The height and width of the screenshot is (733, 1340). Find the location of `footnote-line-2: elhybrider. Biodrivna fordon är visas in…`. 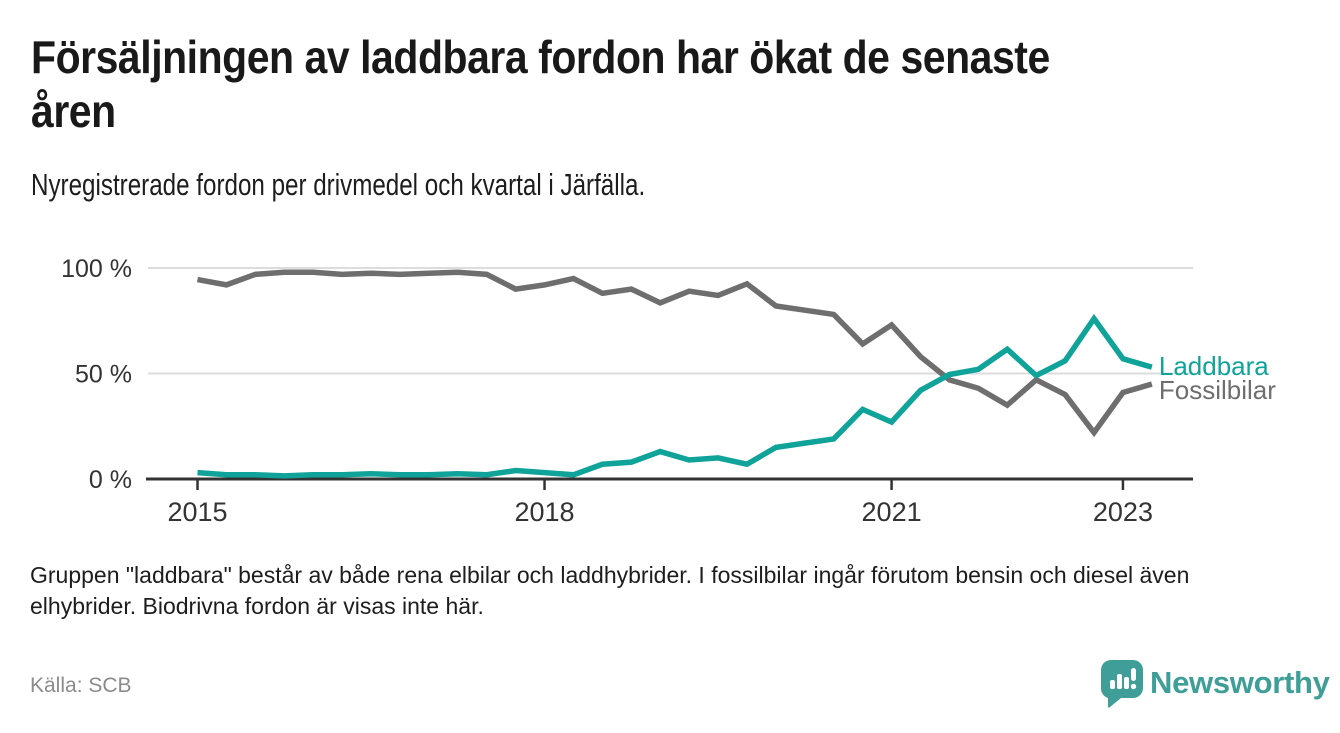

footnote-line-2: elhybrider. Biodrivna fordon är visas in… is located at coordinates (257, 606).